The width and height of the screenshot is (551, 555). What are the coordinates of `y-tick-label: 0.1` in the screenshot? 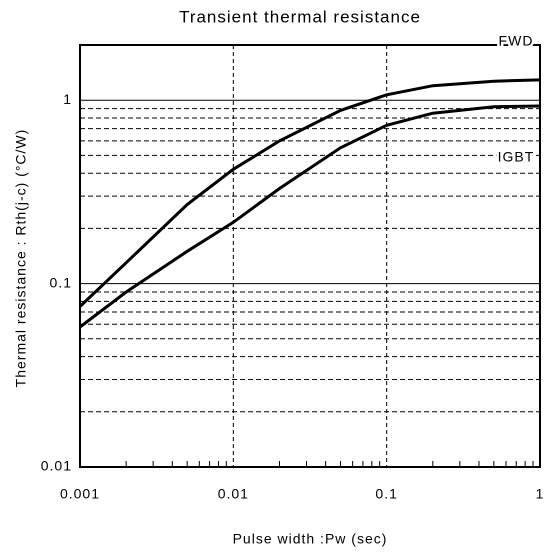 It's located at (61, 282).